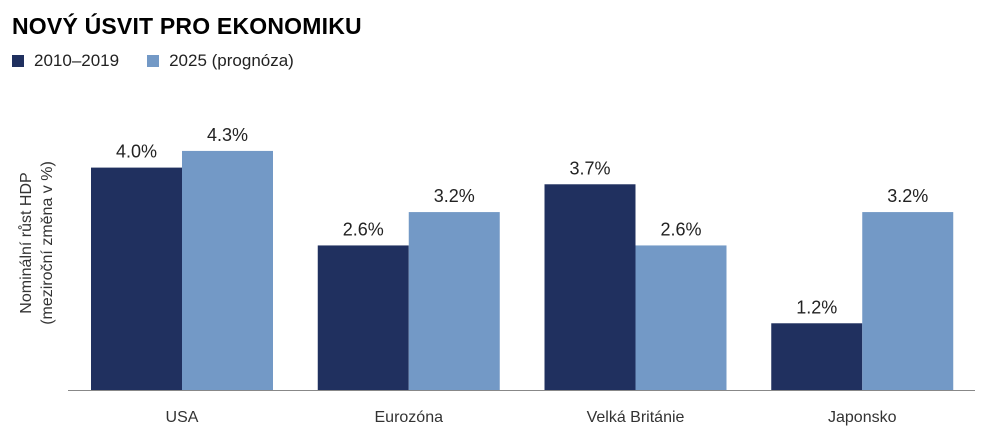 This screenshot has width=982, height=439. Describe the element at coordinates (454, 196) in the screenshot. I see `data-label-series-2-1: 3.2%` at that location.